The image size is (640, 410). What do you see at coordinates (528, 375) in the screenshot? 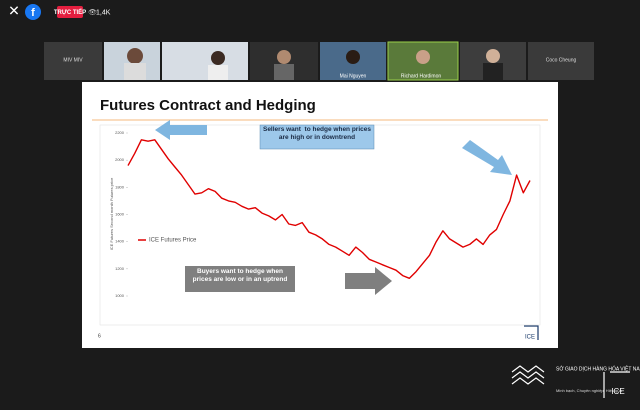
I see `footer-logo-mark` at bounding box center [528, 375].